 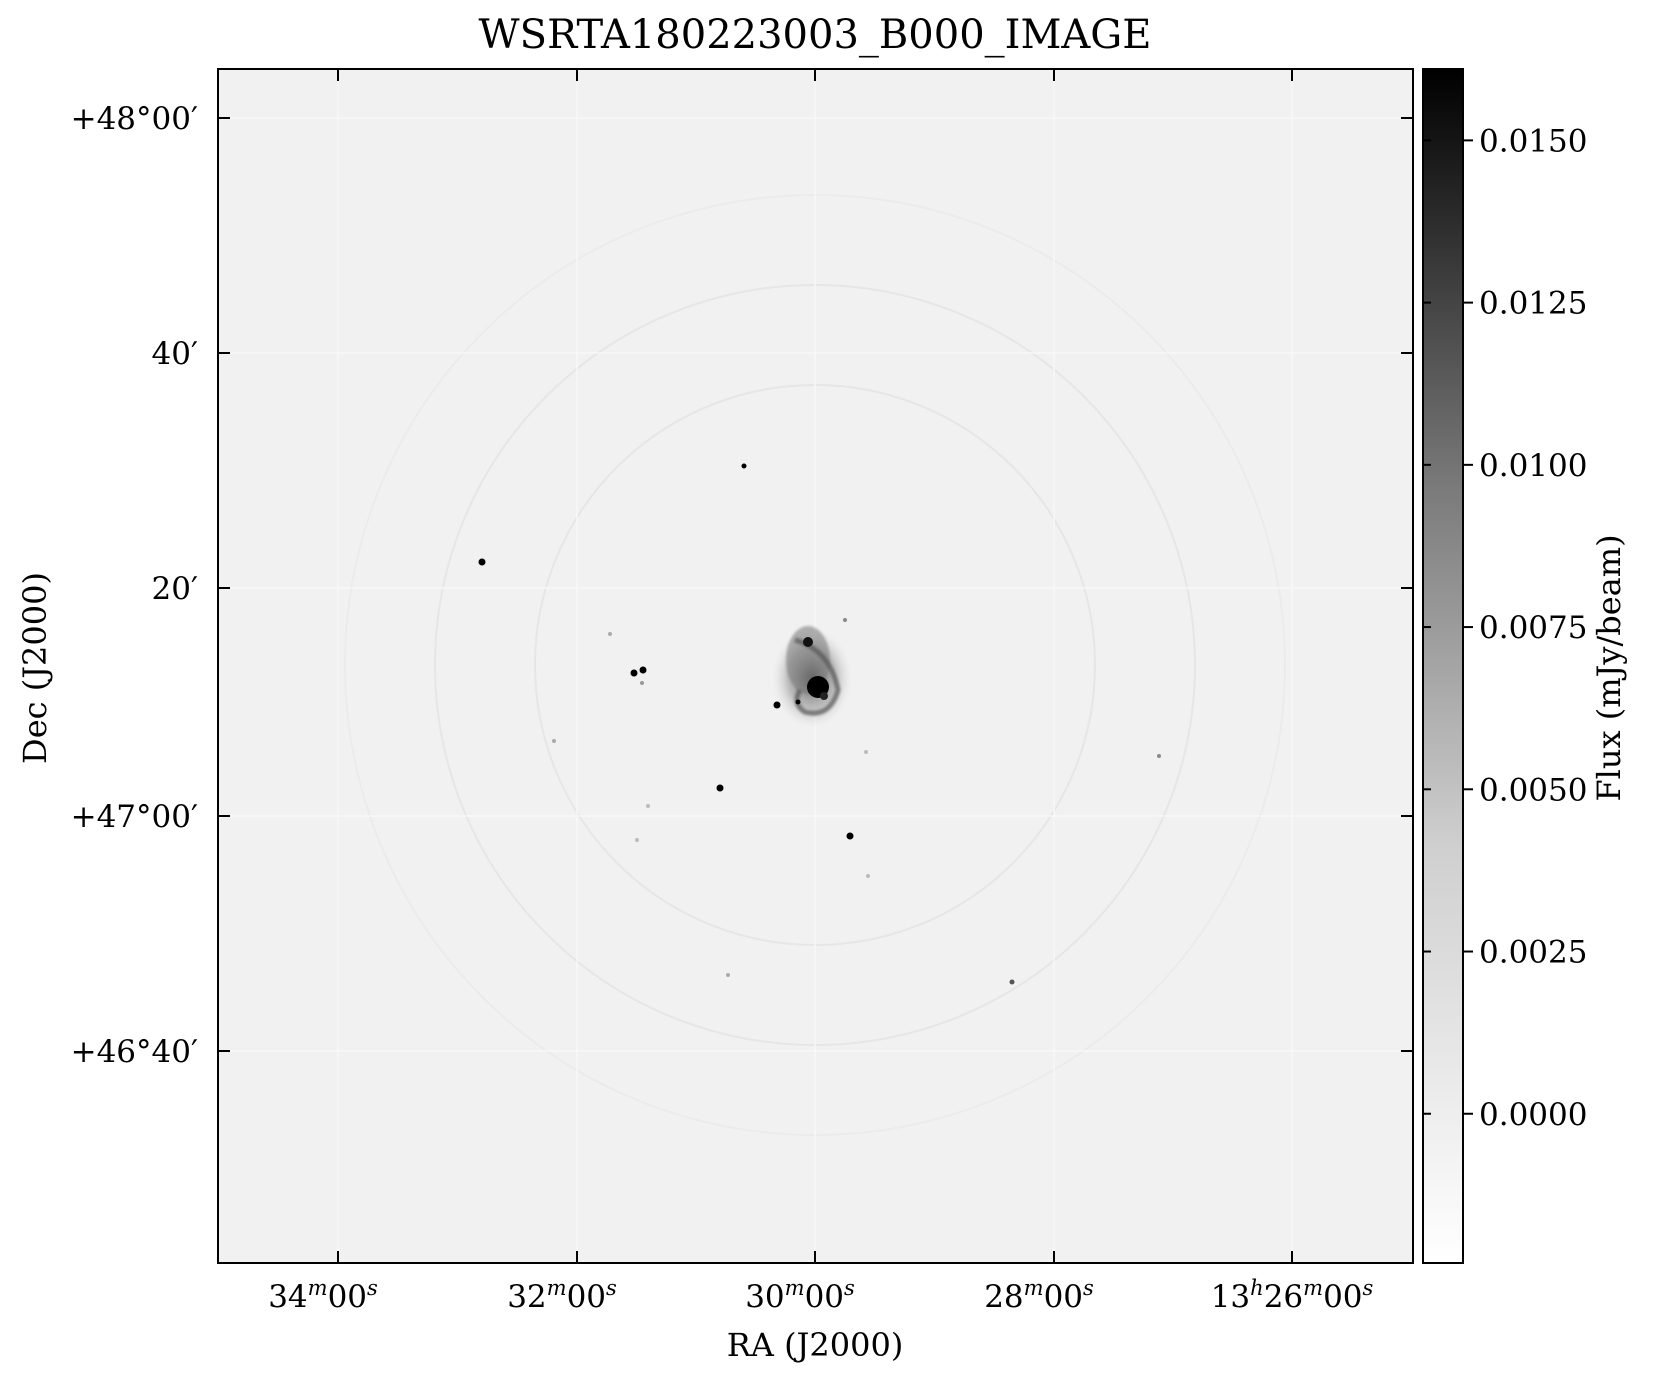 I want to click on y-tick-label: +47°00′, so click(x=134, y=817).